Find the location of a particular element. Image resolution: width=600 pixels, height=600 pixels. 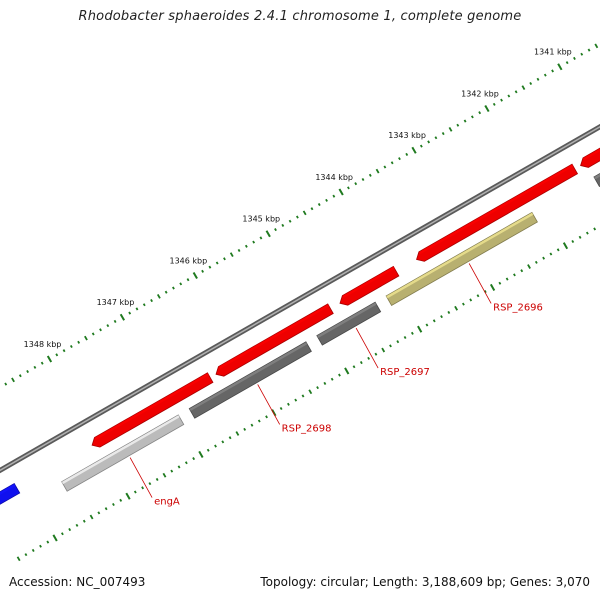

gene-label: RSP_2696 is located at coordinates (518, 307).